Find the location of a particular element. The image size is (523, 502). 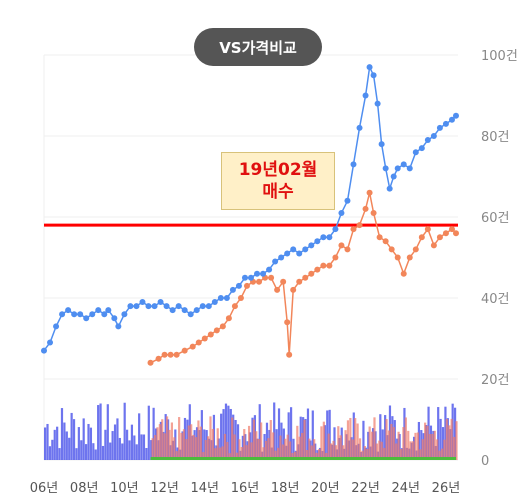

volume-bar-c is located at coordinates (303, 458).